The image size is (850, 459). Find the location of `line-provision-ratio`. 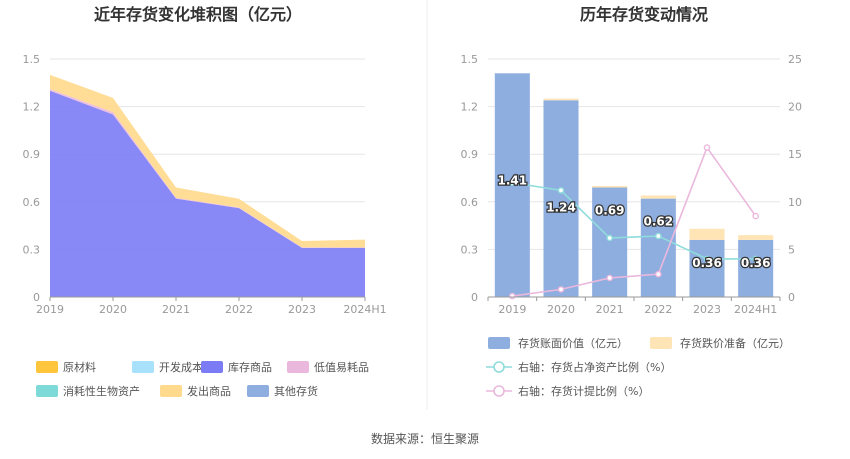

line-provision-ratio is located at coordinates (634, 221).